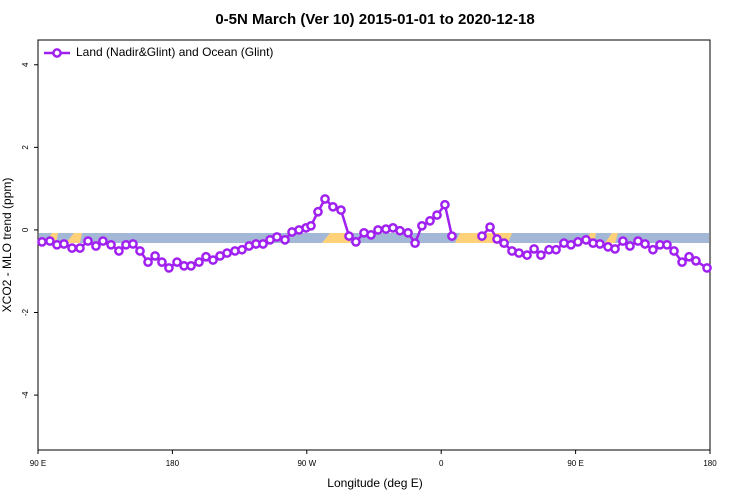 The width and height of the screenshot is (750, 500). I want to click on x-tick-label: 0, so click(441, 463).